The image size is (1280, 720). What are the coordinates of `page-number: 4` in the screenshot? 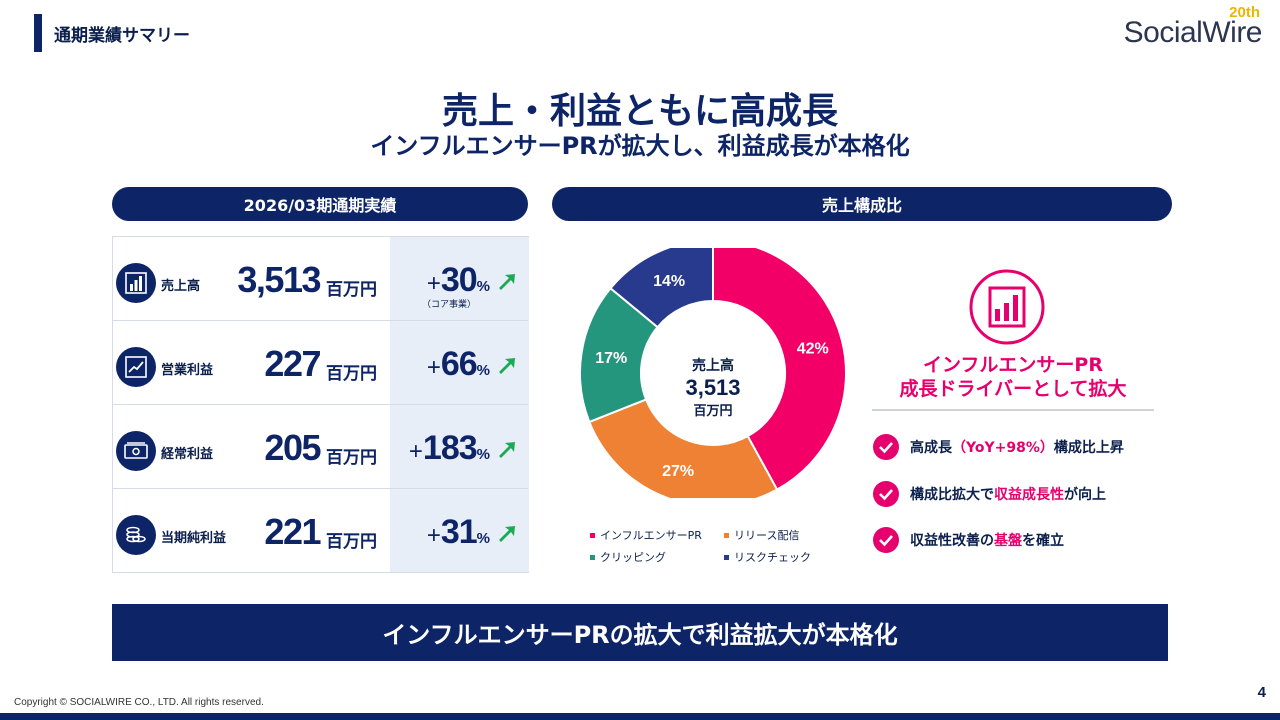 It's located at (1261, 692).